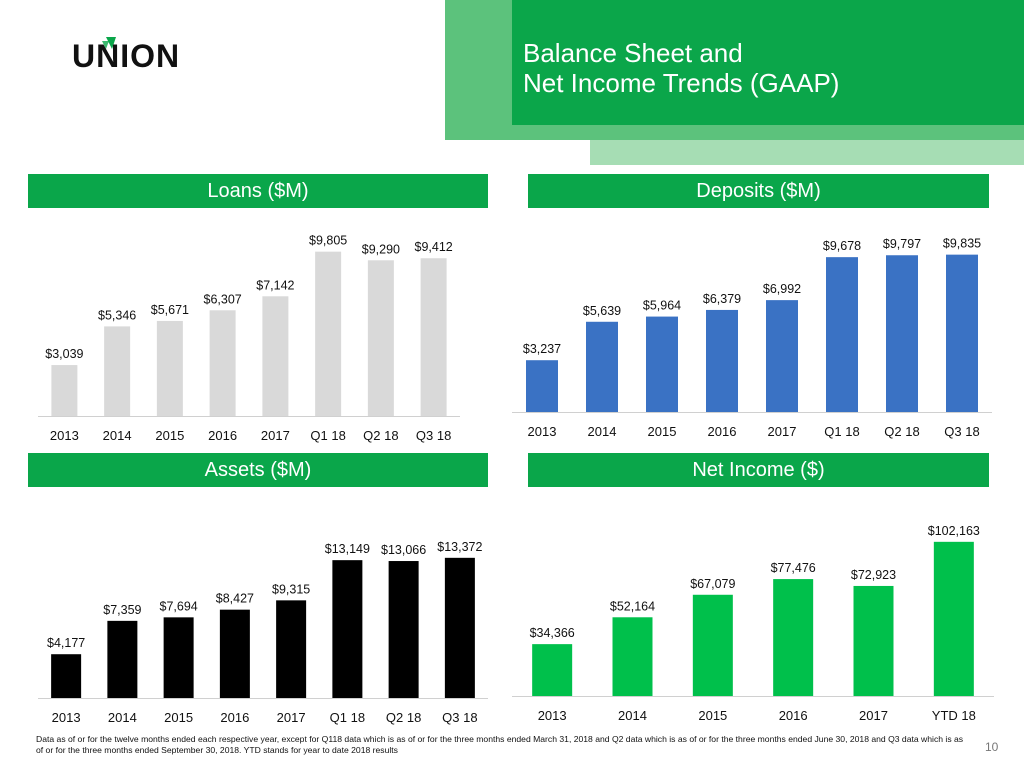  I want to click on page-number: 10, so click(992, 747).